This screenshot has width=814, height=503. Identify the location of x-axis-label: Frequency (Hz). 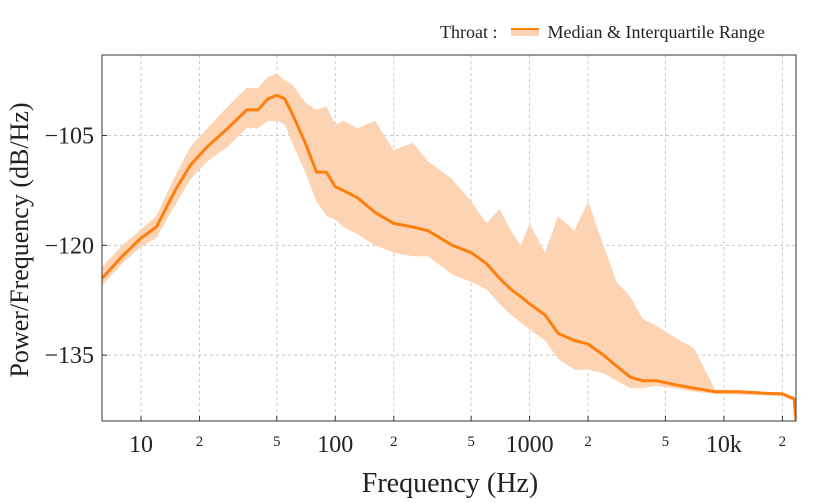
(450, 483).